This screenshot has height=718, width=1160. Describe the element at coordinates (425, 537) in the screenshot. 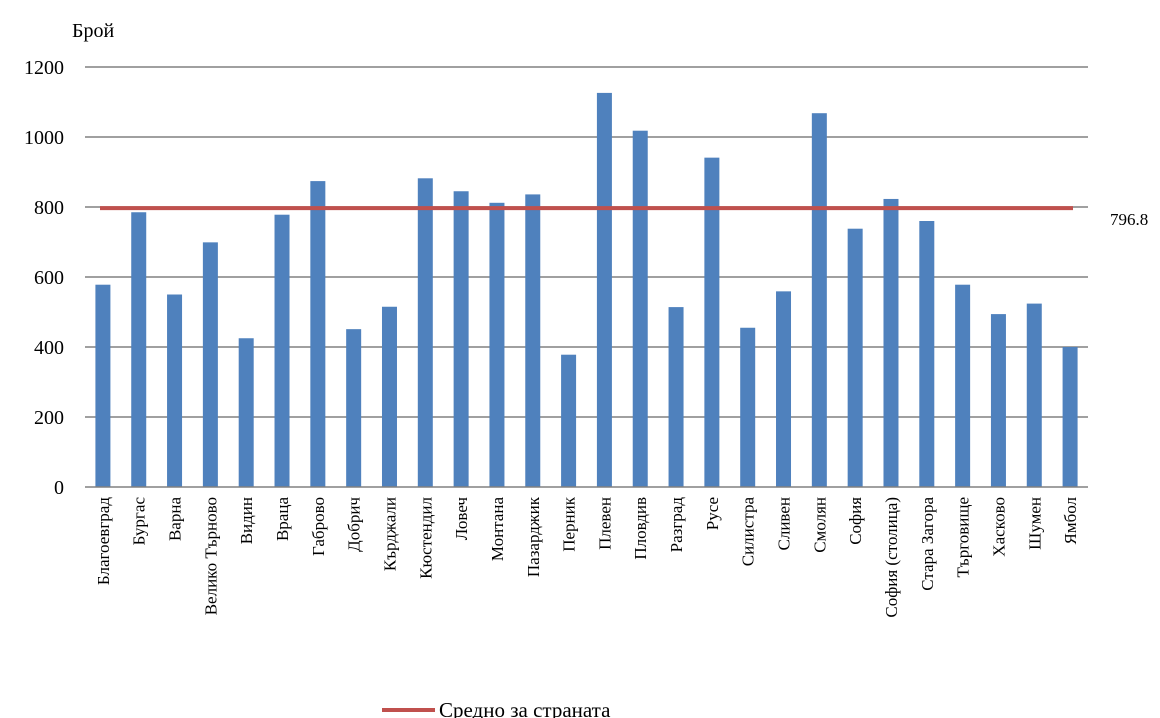

I see `x-tick-label: Кюстендил` at that location.